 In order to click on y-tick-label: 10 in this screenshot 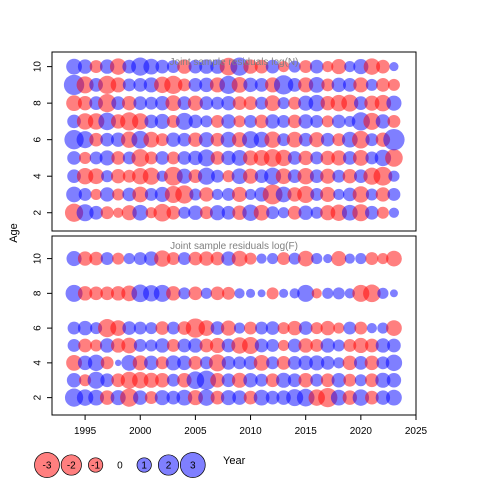, I will do `click(38, 67)`.